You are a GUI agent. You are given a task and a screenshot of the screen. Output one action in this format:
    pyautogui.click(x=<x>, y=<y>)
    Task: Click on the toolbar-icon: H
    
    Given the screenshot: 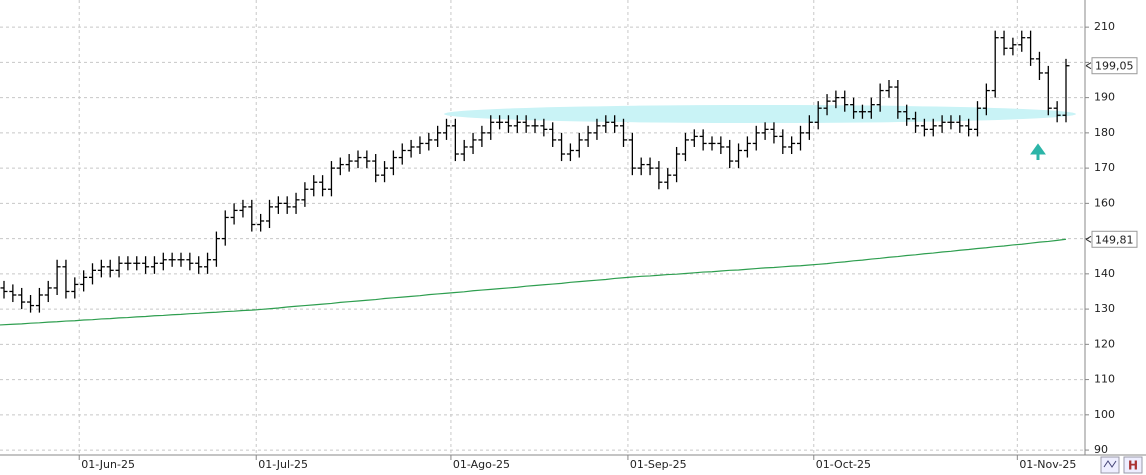 What is the action you would take?
    pyautogui.click(x=1133, y=466)
    